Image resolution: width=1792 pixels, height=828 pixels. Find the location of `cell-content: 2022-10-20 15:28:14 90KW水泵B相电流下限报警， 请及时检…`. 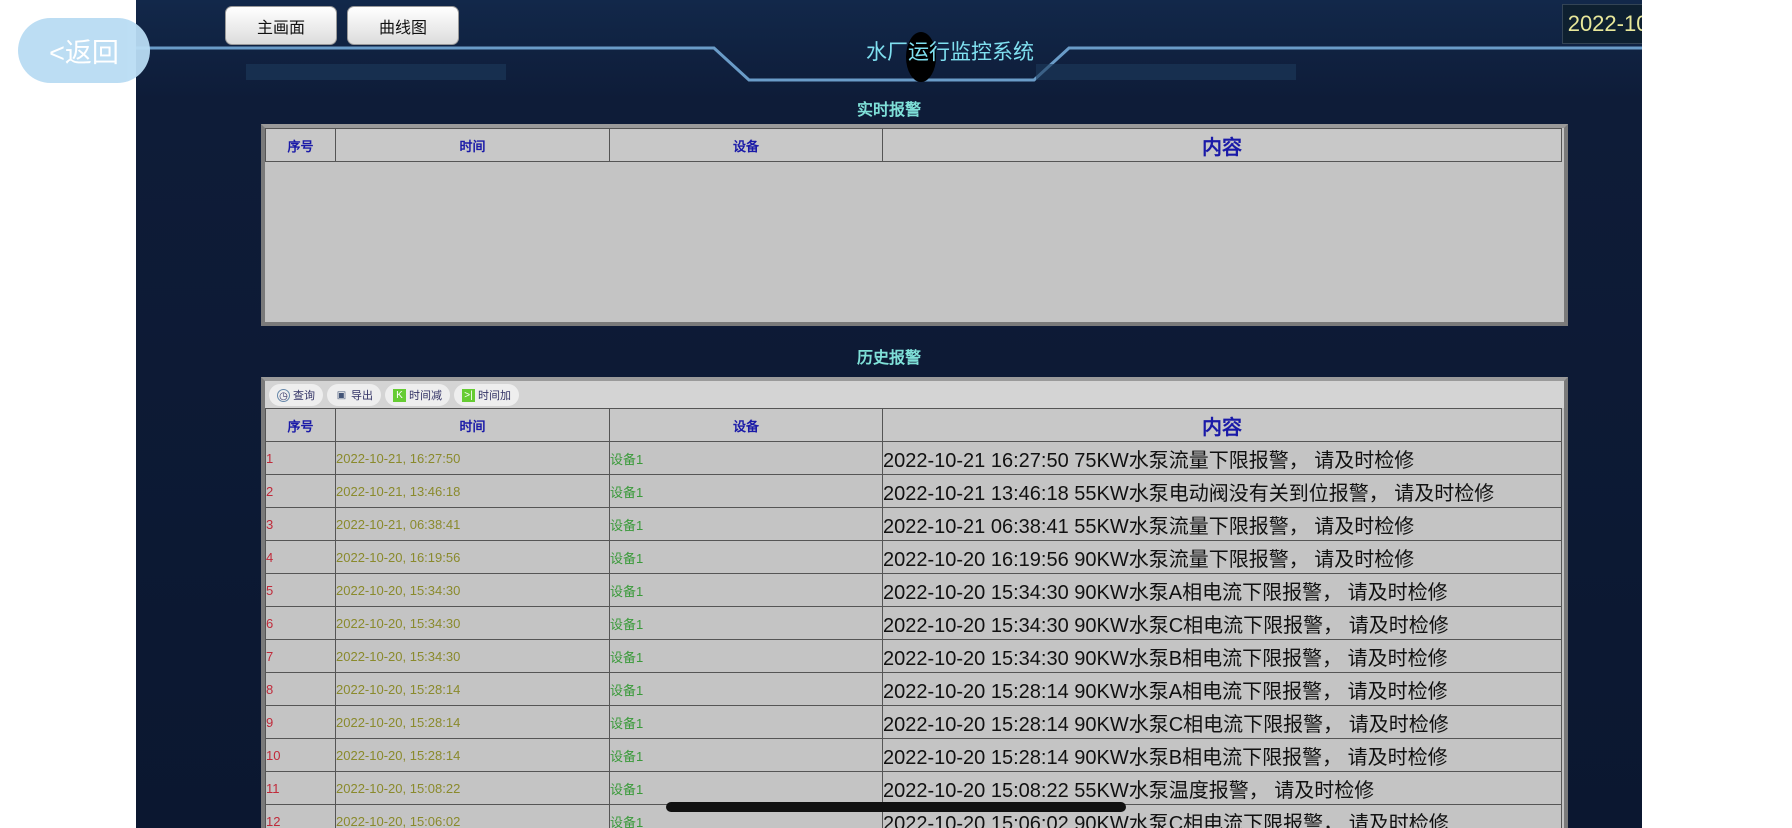

cell-content: 2022-10-20 15:28:14 90KW水泵B相电流下限报警， 请及时检… is located at coordinates (1222, 755).